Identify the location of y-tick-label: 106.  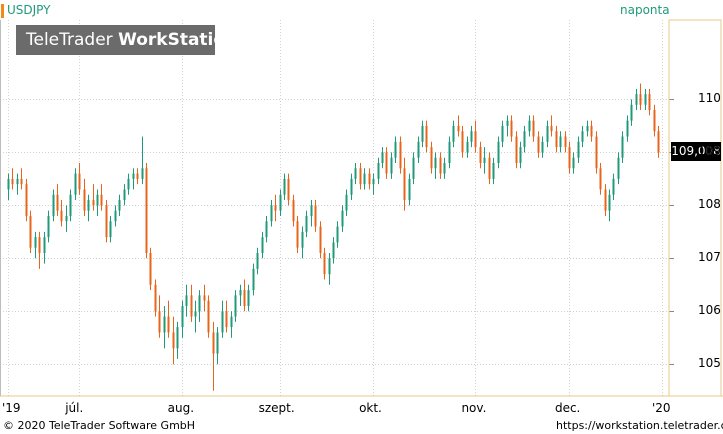
(709, 310).